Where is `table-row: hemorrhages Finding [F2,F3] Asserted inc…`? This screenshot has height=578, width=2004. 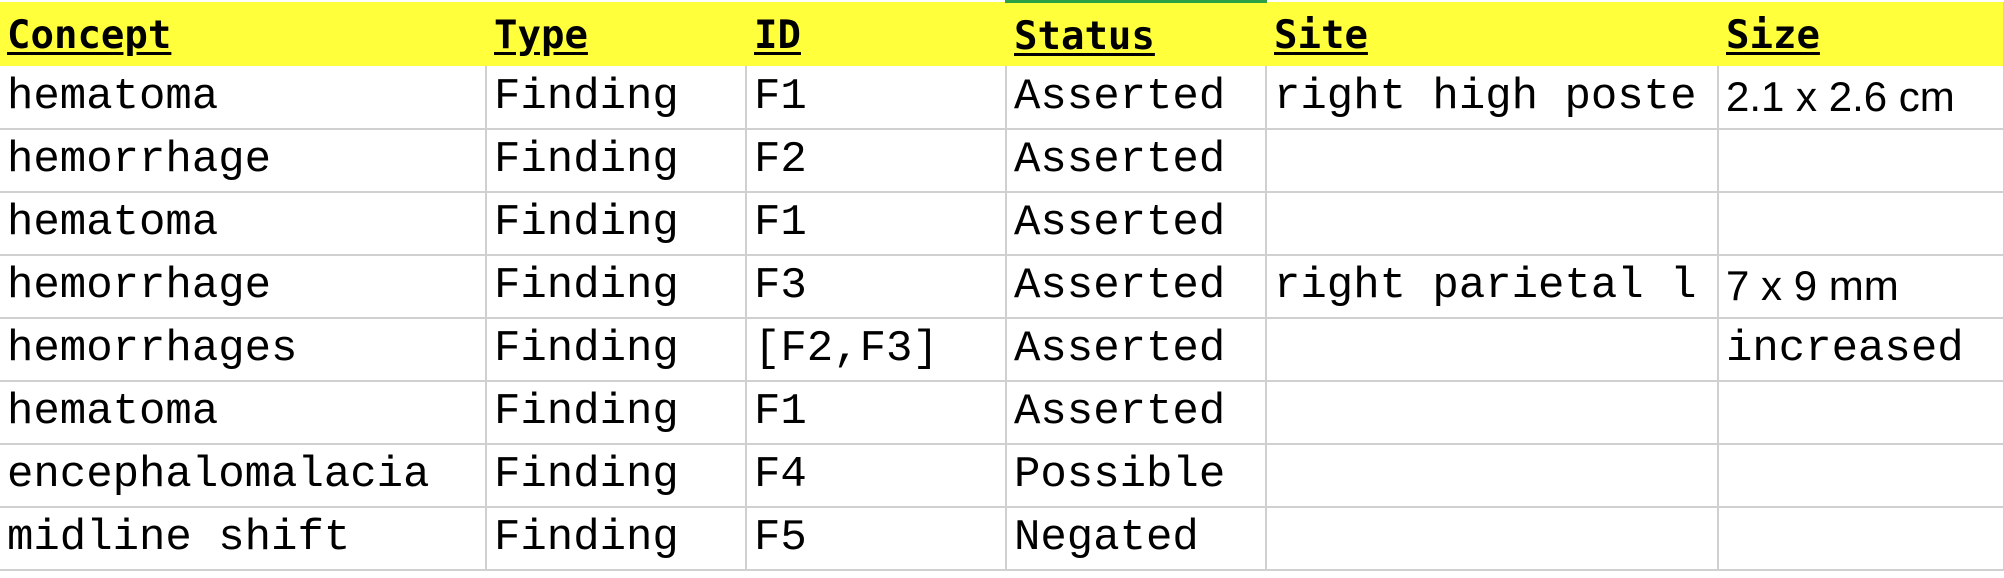
table-row: hemorrhages Finding [F2,F3] Asserted inc… is located at coordinates (1002, 349).